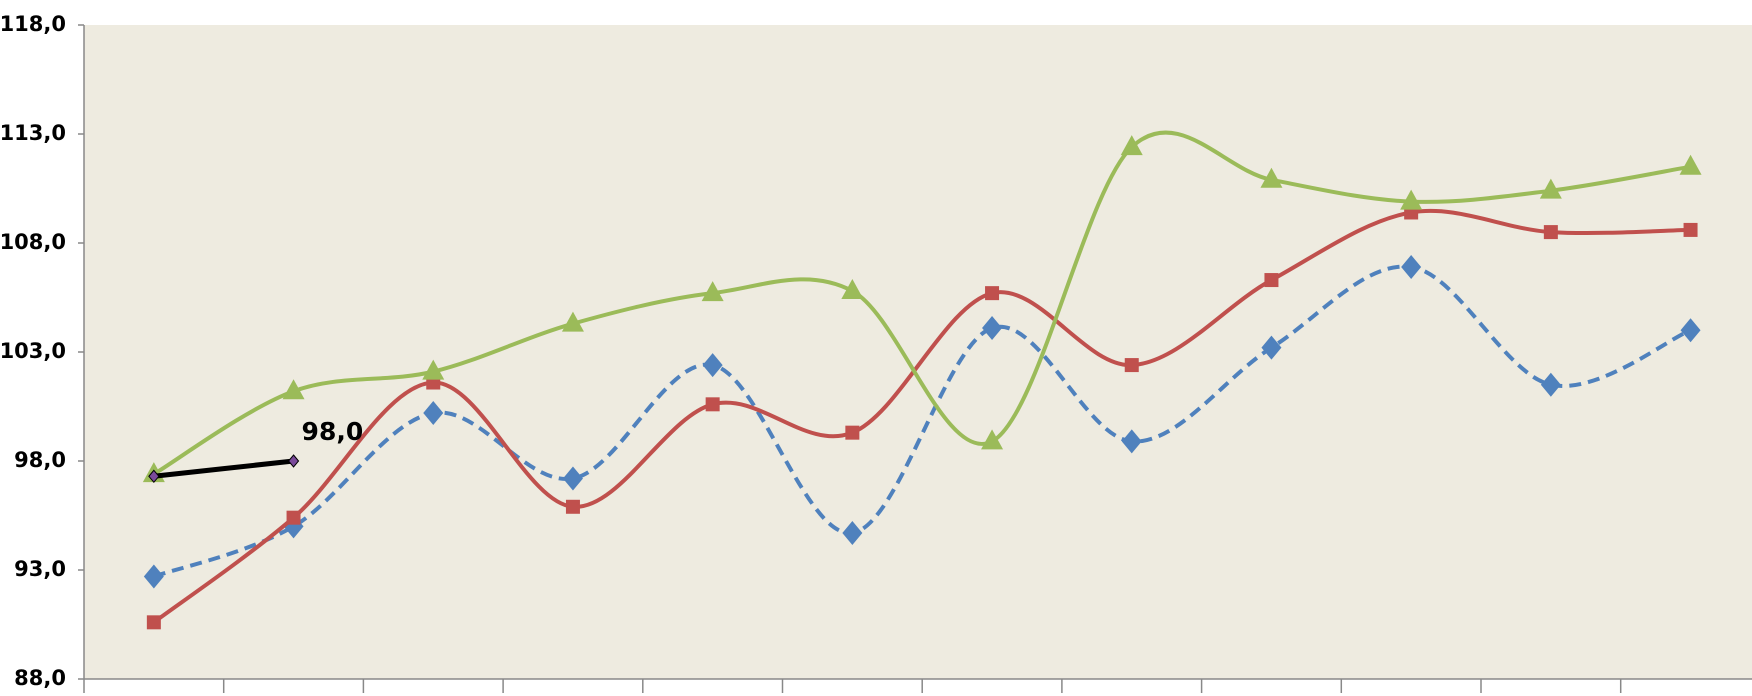 The width and height of the screenshot is (1752, 696). I want to click on data-label: 98,0, so click(333, 431).